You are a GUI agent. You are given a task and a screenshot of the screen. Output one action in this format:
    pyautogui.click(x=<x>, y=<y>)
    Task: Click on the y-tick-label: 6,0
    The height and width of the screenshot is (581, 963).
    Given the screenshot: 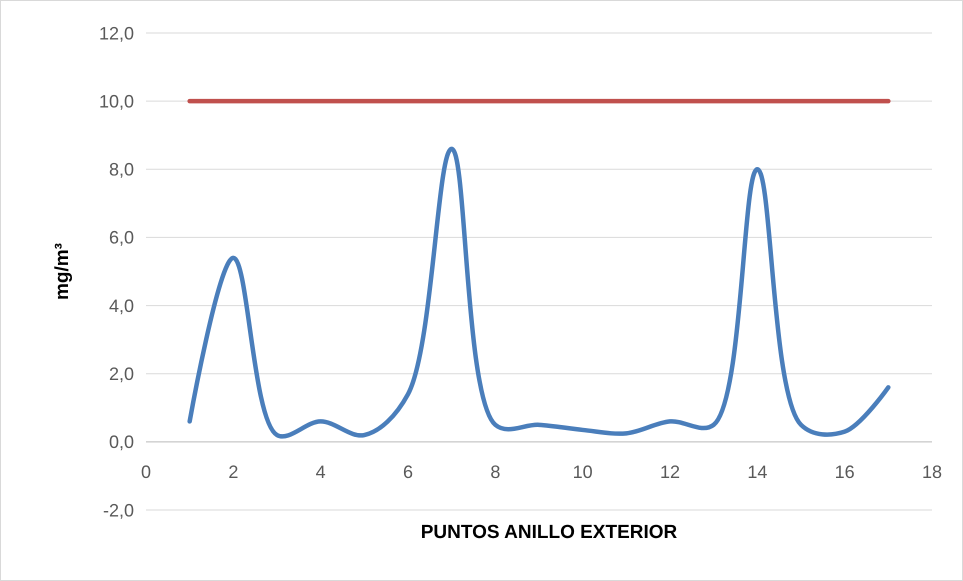 What is the action you would take?
    pyautogui.click(x=121, y=238)
    